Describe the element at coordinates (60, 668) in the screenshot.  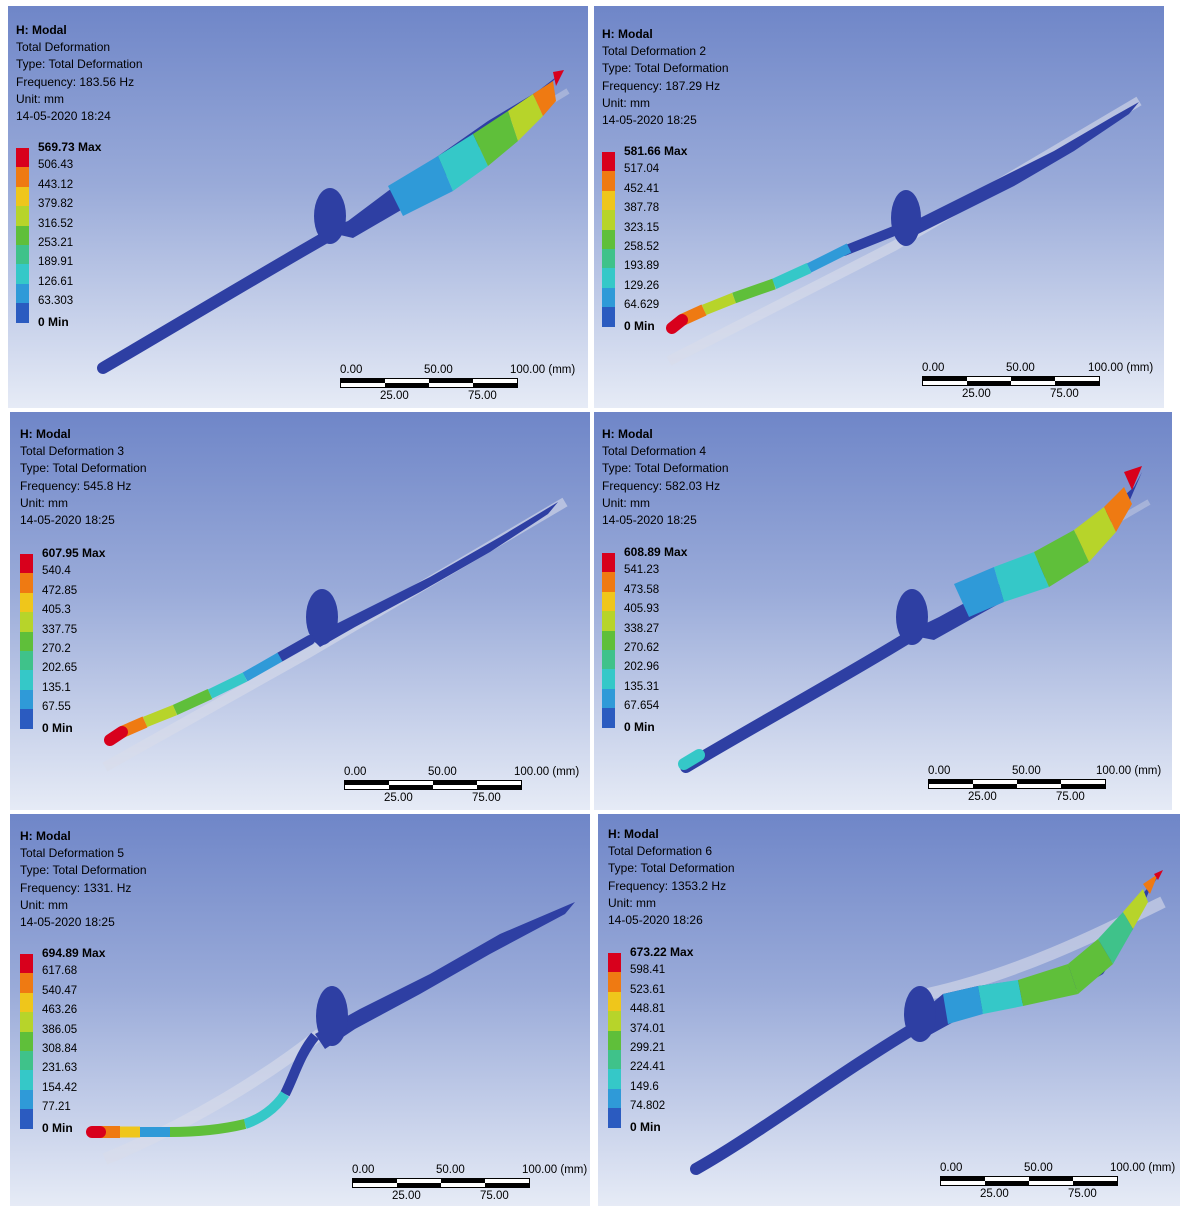
I see `legend-label: 202.65` at that location.